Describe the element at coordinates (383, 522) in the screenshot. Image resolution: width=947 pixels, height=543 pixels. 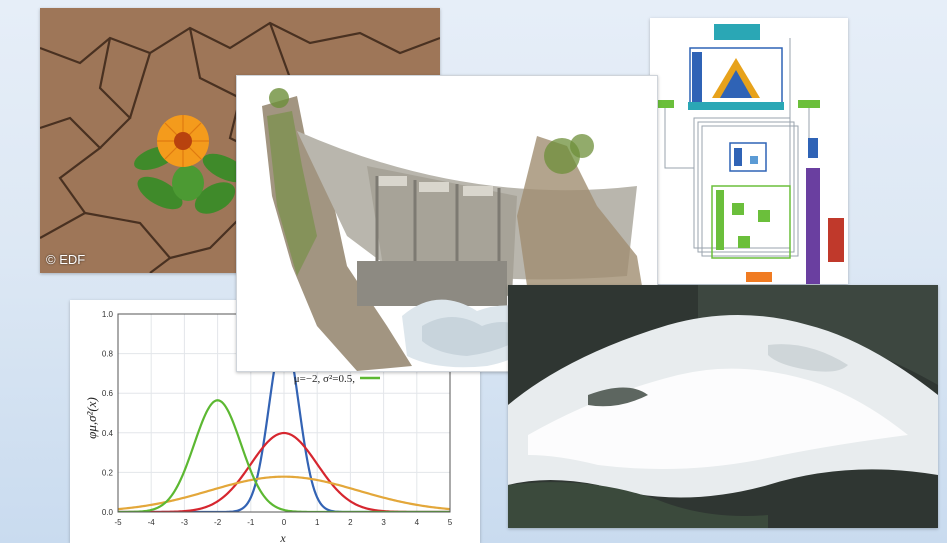
I see `x-tick-label: 3` at that location.